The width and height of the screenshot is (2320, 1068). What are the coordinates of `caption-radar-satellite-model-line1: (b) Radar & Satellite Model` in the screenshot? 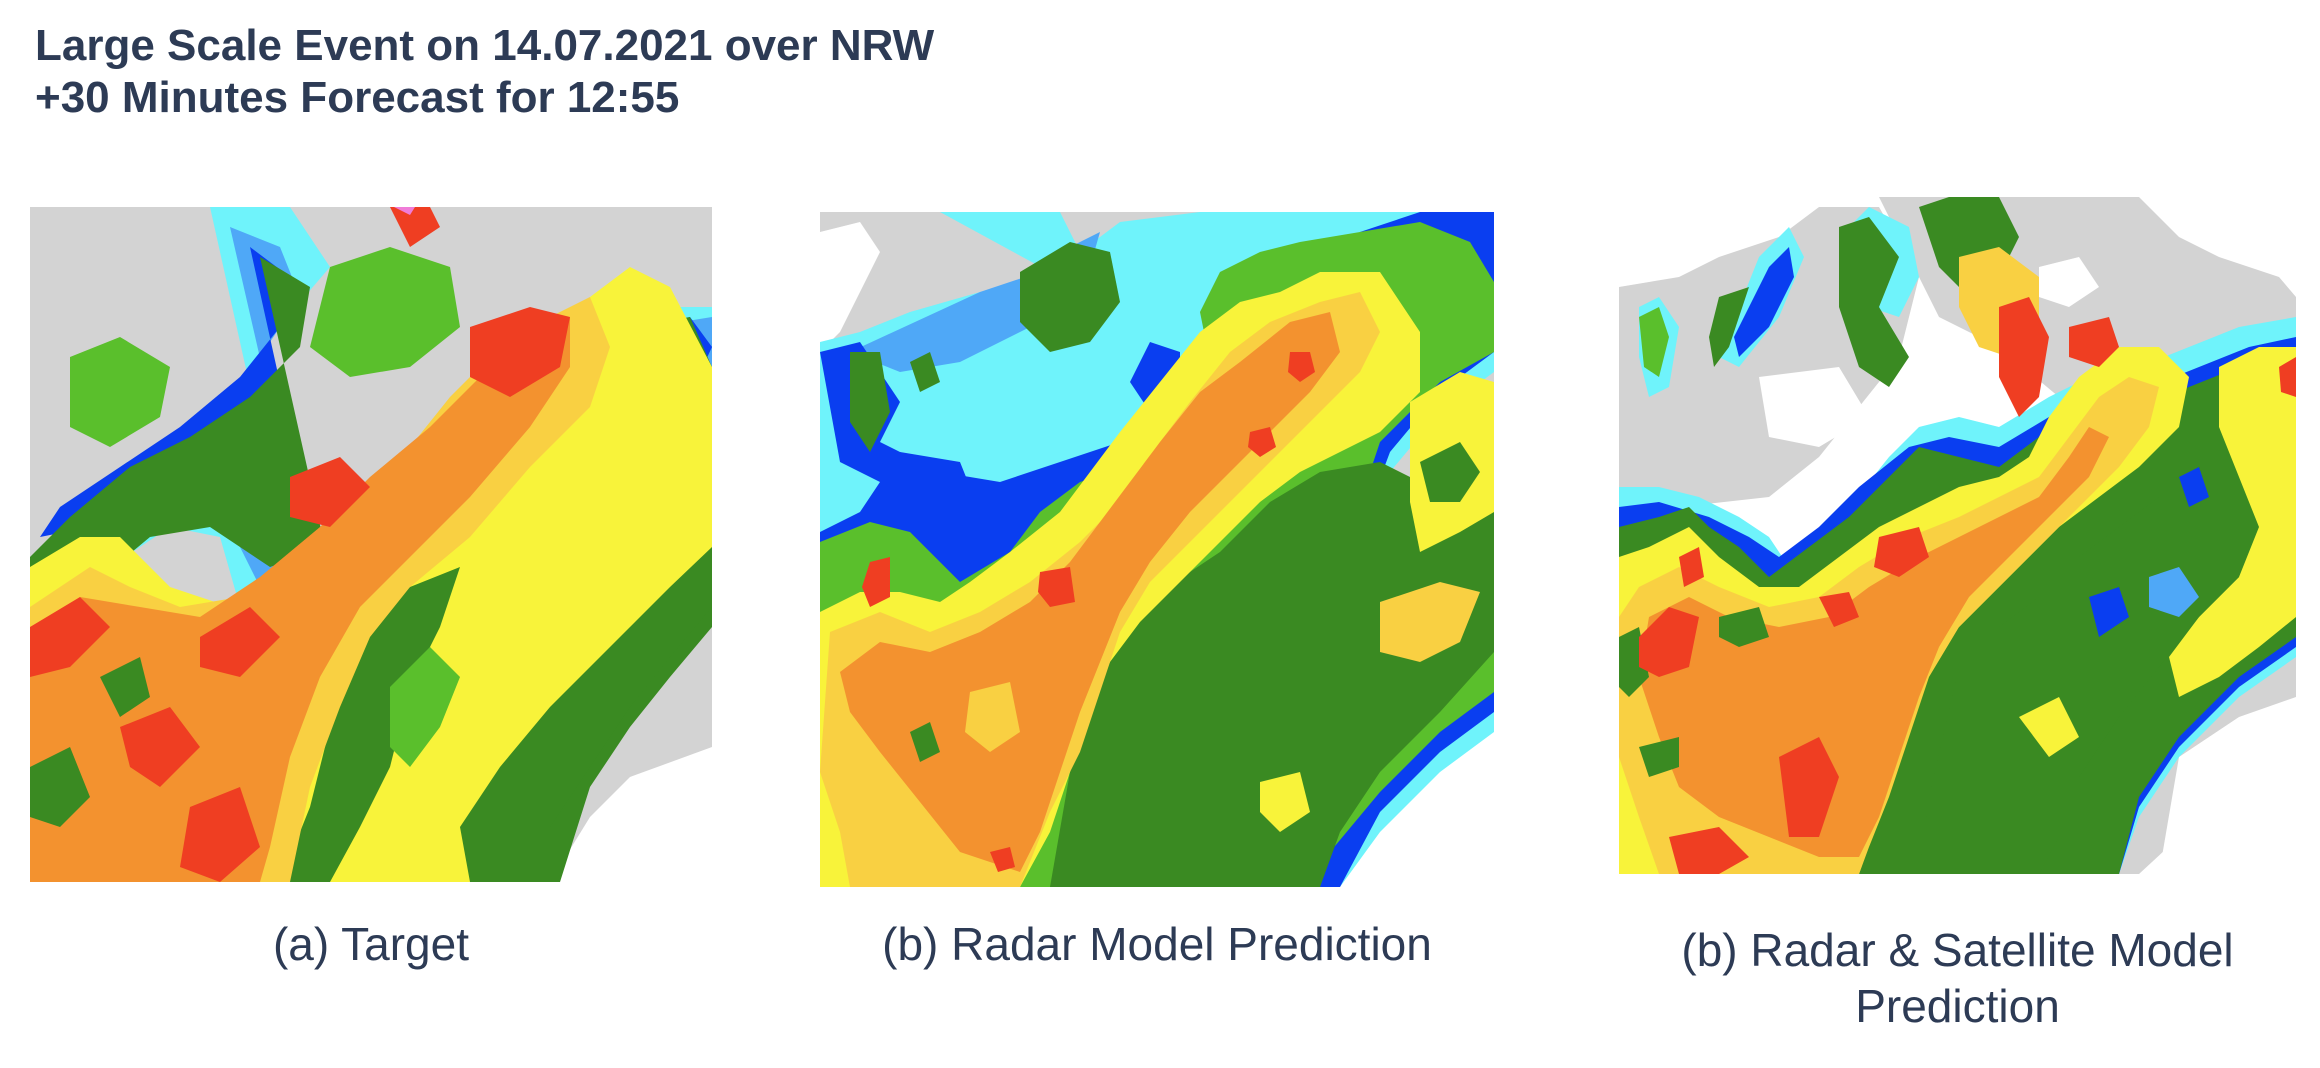 It's located at (1957, 950).